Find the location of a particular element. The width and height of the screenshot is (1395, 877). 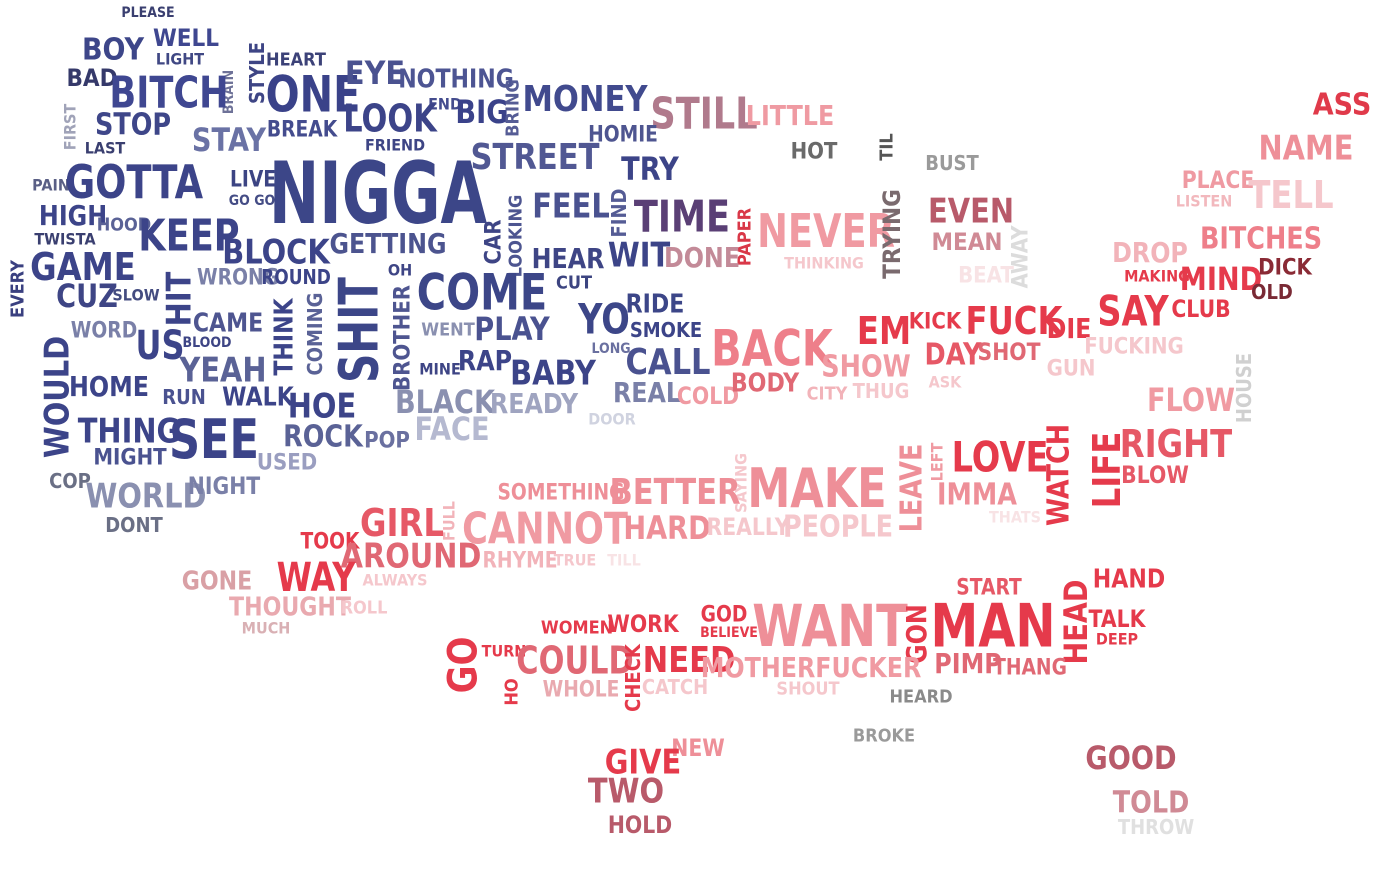

cloud-word-try: TRY is located at coordinates (650, 170).